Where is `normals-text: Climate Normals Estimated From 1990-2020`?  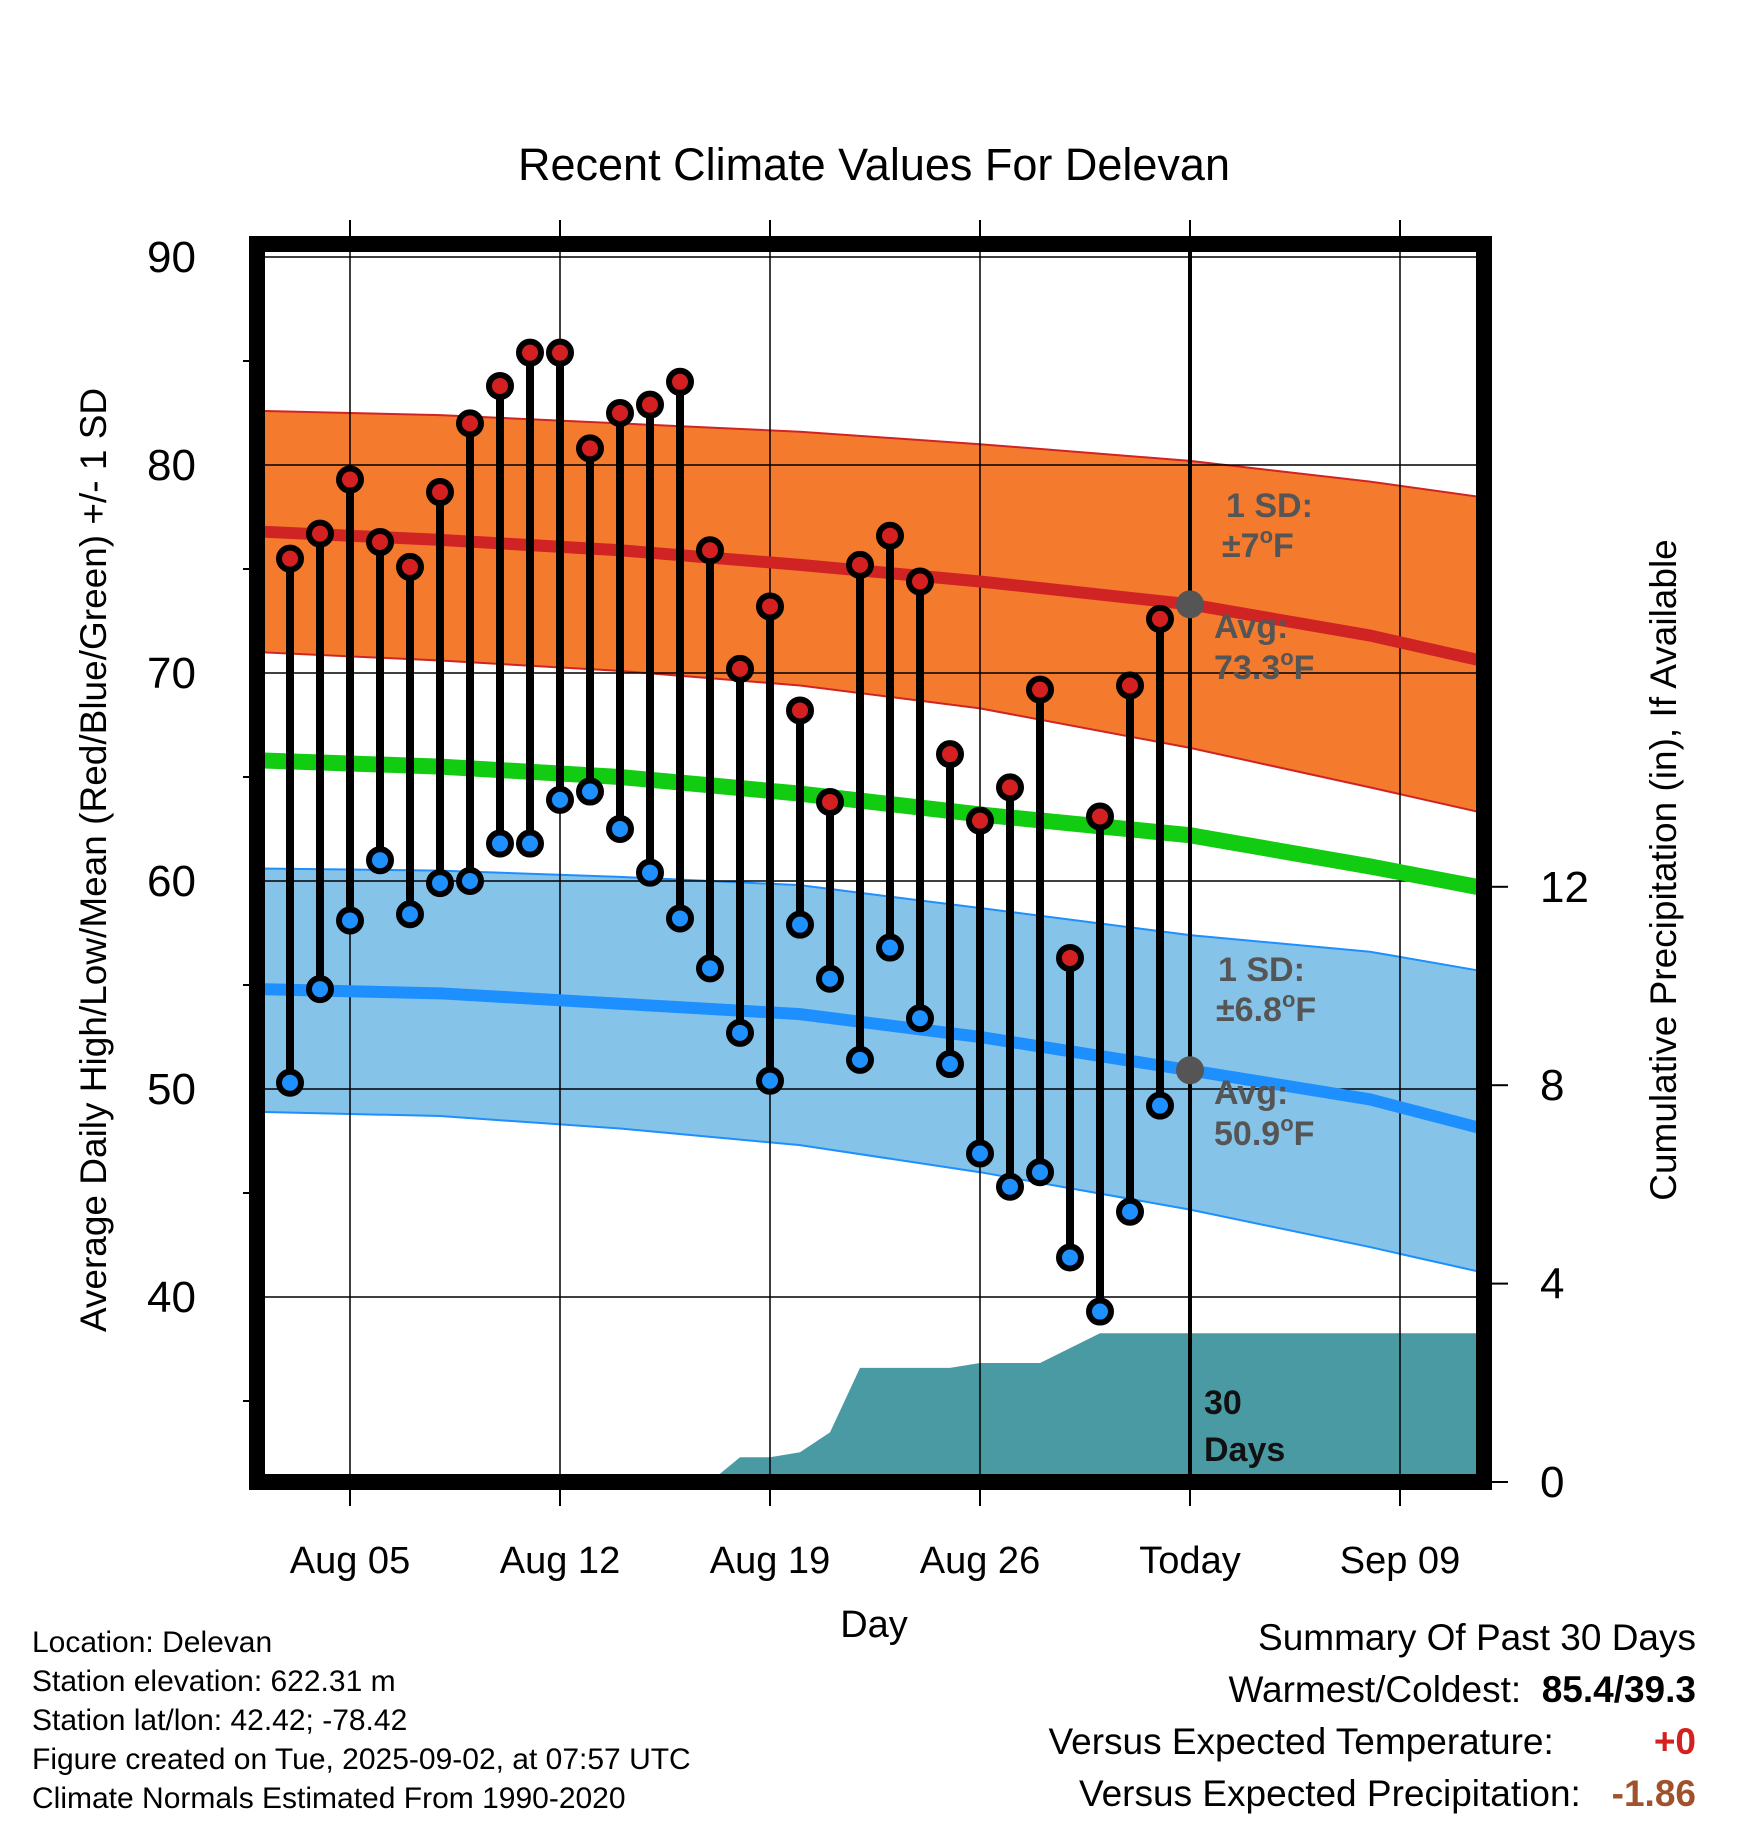
normals-text: Climate Normals Estimated From 1990-2020 is located at coordinates (329, 1798).